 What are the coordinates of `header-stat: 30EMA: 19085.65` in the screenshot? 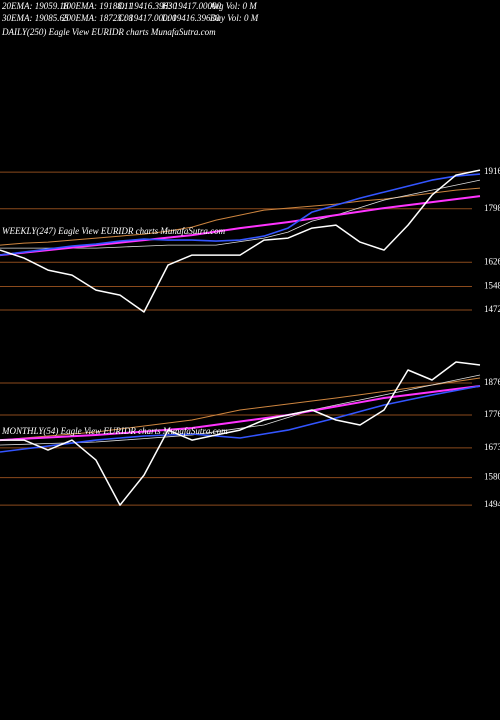 It's located at (35, 18).